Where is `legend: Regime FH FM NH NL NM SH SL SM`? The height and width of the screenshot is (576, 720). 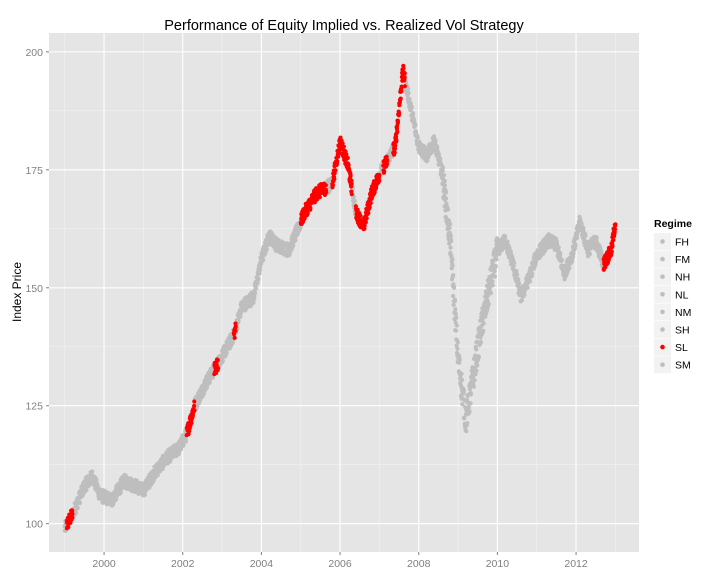 legend: Regime FH FM NH NL NM SH SL SM is located at coordinates (673, 296).